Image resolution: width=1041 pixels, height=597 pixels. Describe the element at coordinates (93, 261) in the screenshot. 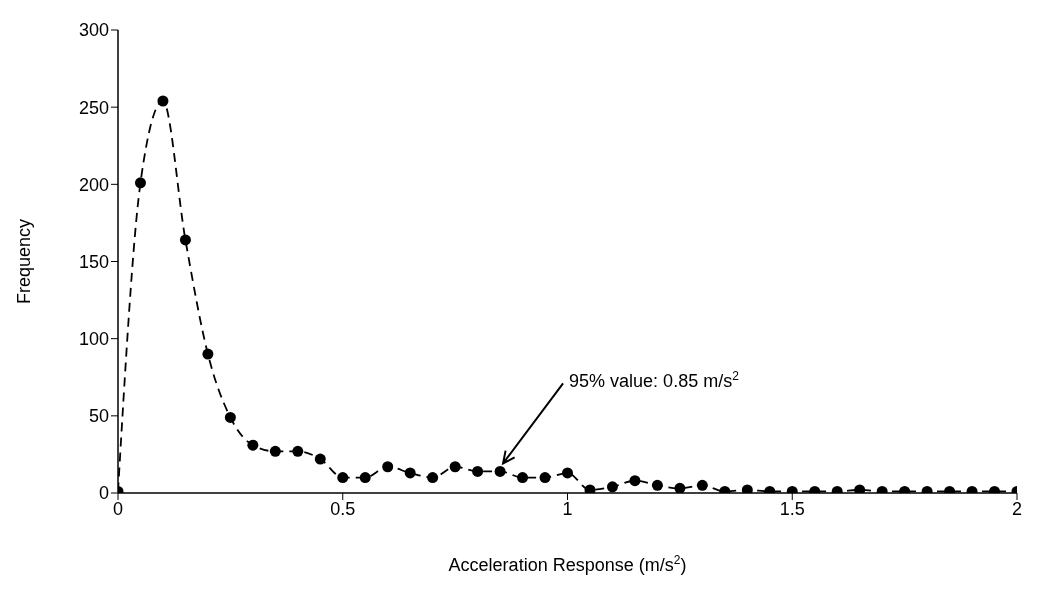

I see `y-tick-label: 150` at that location.